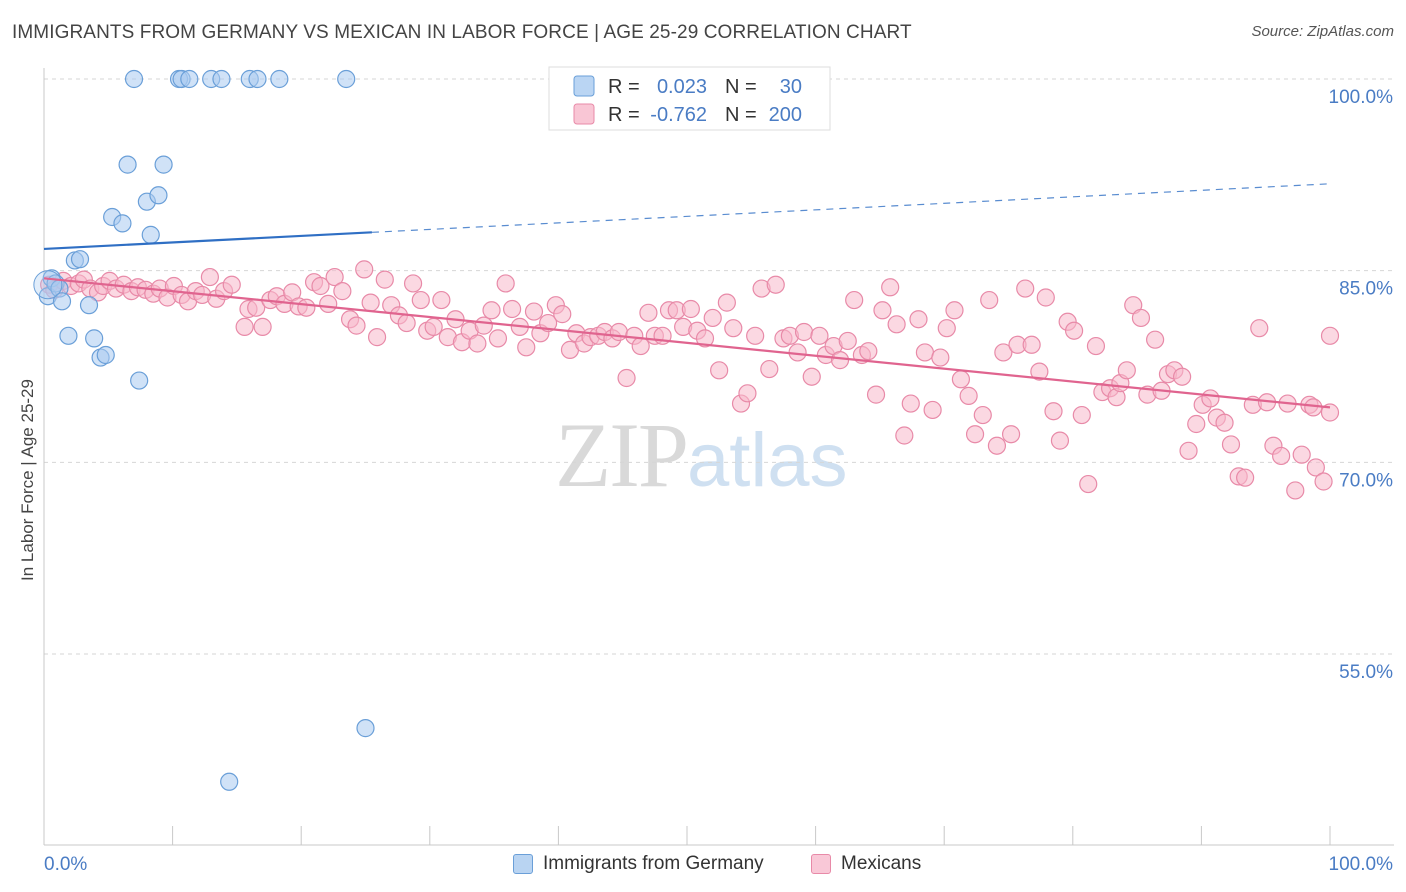 The height and width of the screenshot is (892, 1406). What do you see at coordinates (741, 115) in the screenshot?
I see `stats-n-label: N =` at bounding box center [741, 115].